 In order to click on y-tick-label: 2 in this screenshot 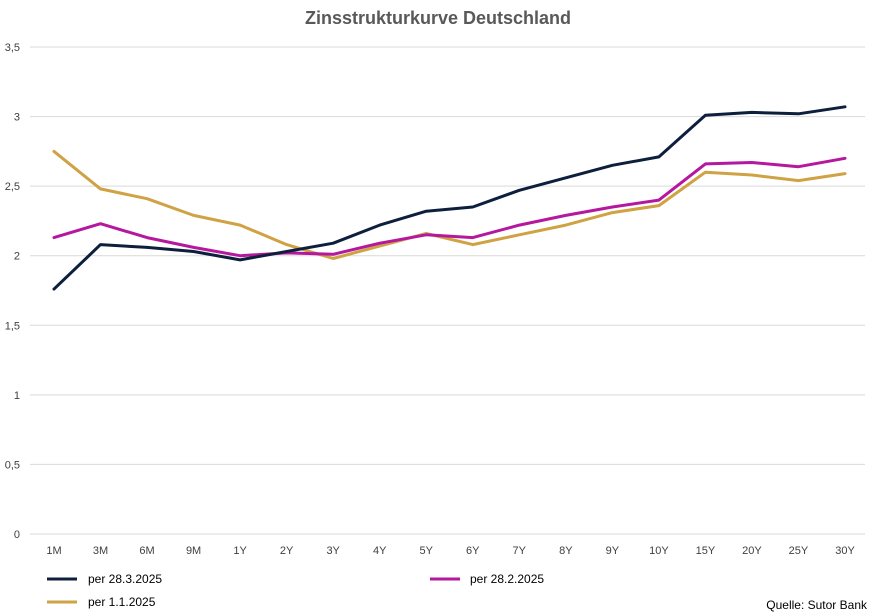, I will do `click(17, 257)`.